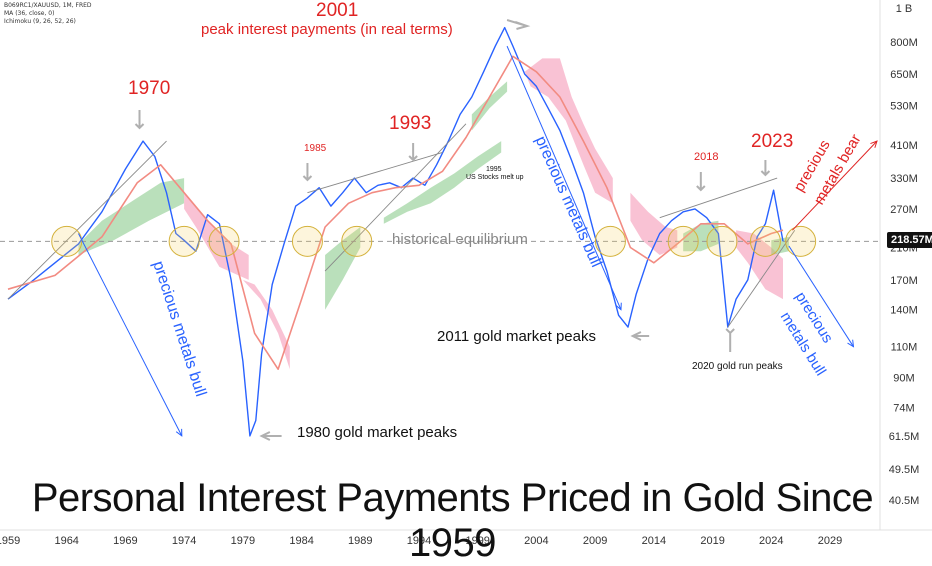 This screenshot has height=566, width=932. Describe the element at coordinates (377, 432) in the screenshot. I see `label-gold-1980: 1980 gold market peaks` at that location.